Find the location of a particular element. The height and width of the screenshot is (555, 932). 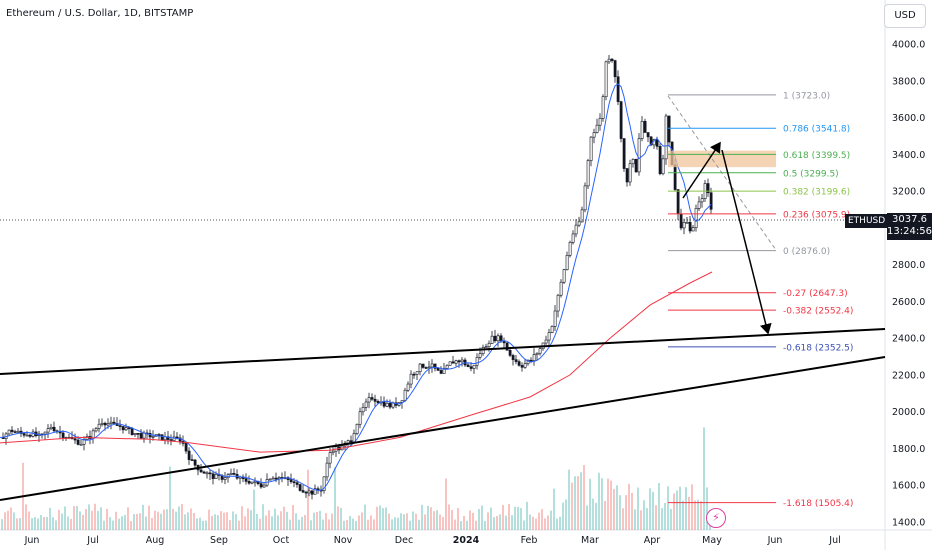

y-tick-label: 3800.0 is located at coordinates (908, 81).